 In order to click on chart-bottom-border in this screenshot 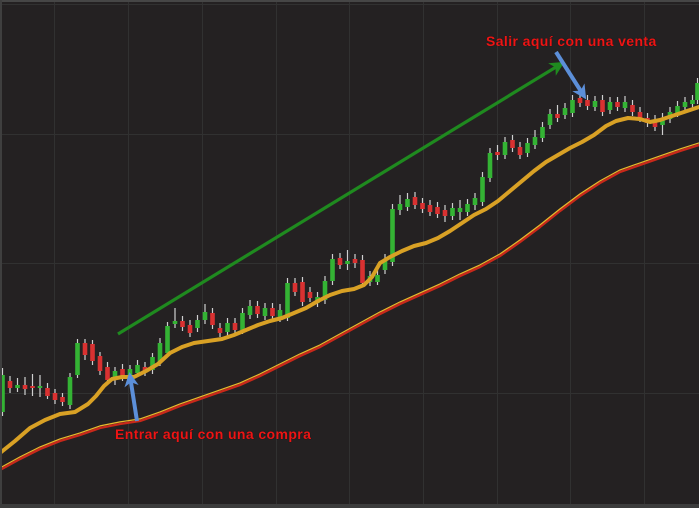, I will do `click(349, 506)`.